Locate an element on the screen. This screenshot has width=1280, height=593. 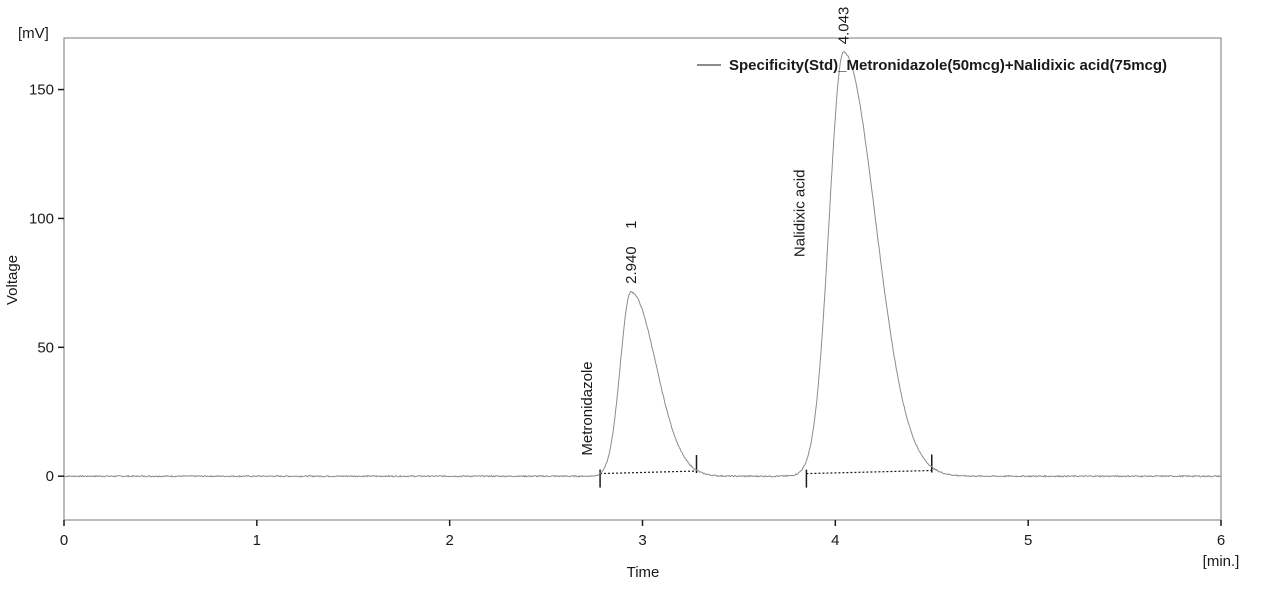
x-tick-label: 2 is located at coordinates (449, 540).